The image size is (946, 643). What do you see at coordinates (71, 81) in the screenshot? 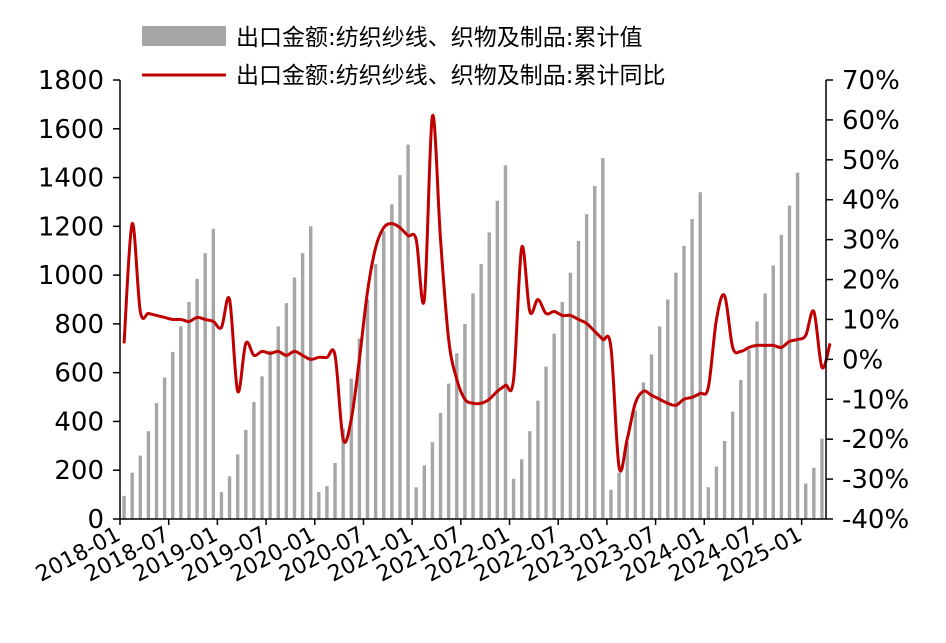
I see `left-tick-label: 1800` at bounding box center [71, 81].